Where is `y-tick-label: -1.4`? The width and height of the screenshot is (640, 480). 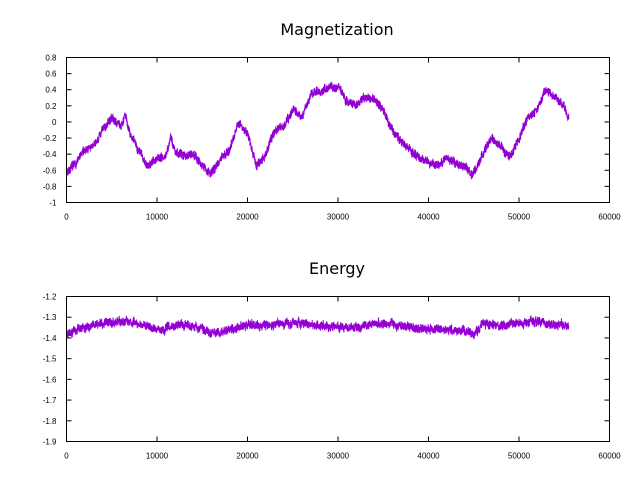 y-tick-label: -1.4 is located at coordinates (50, 338).